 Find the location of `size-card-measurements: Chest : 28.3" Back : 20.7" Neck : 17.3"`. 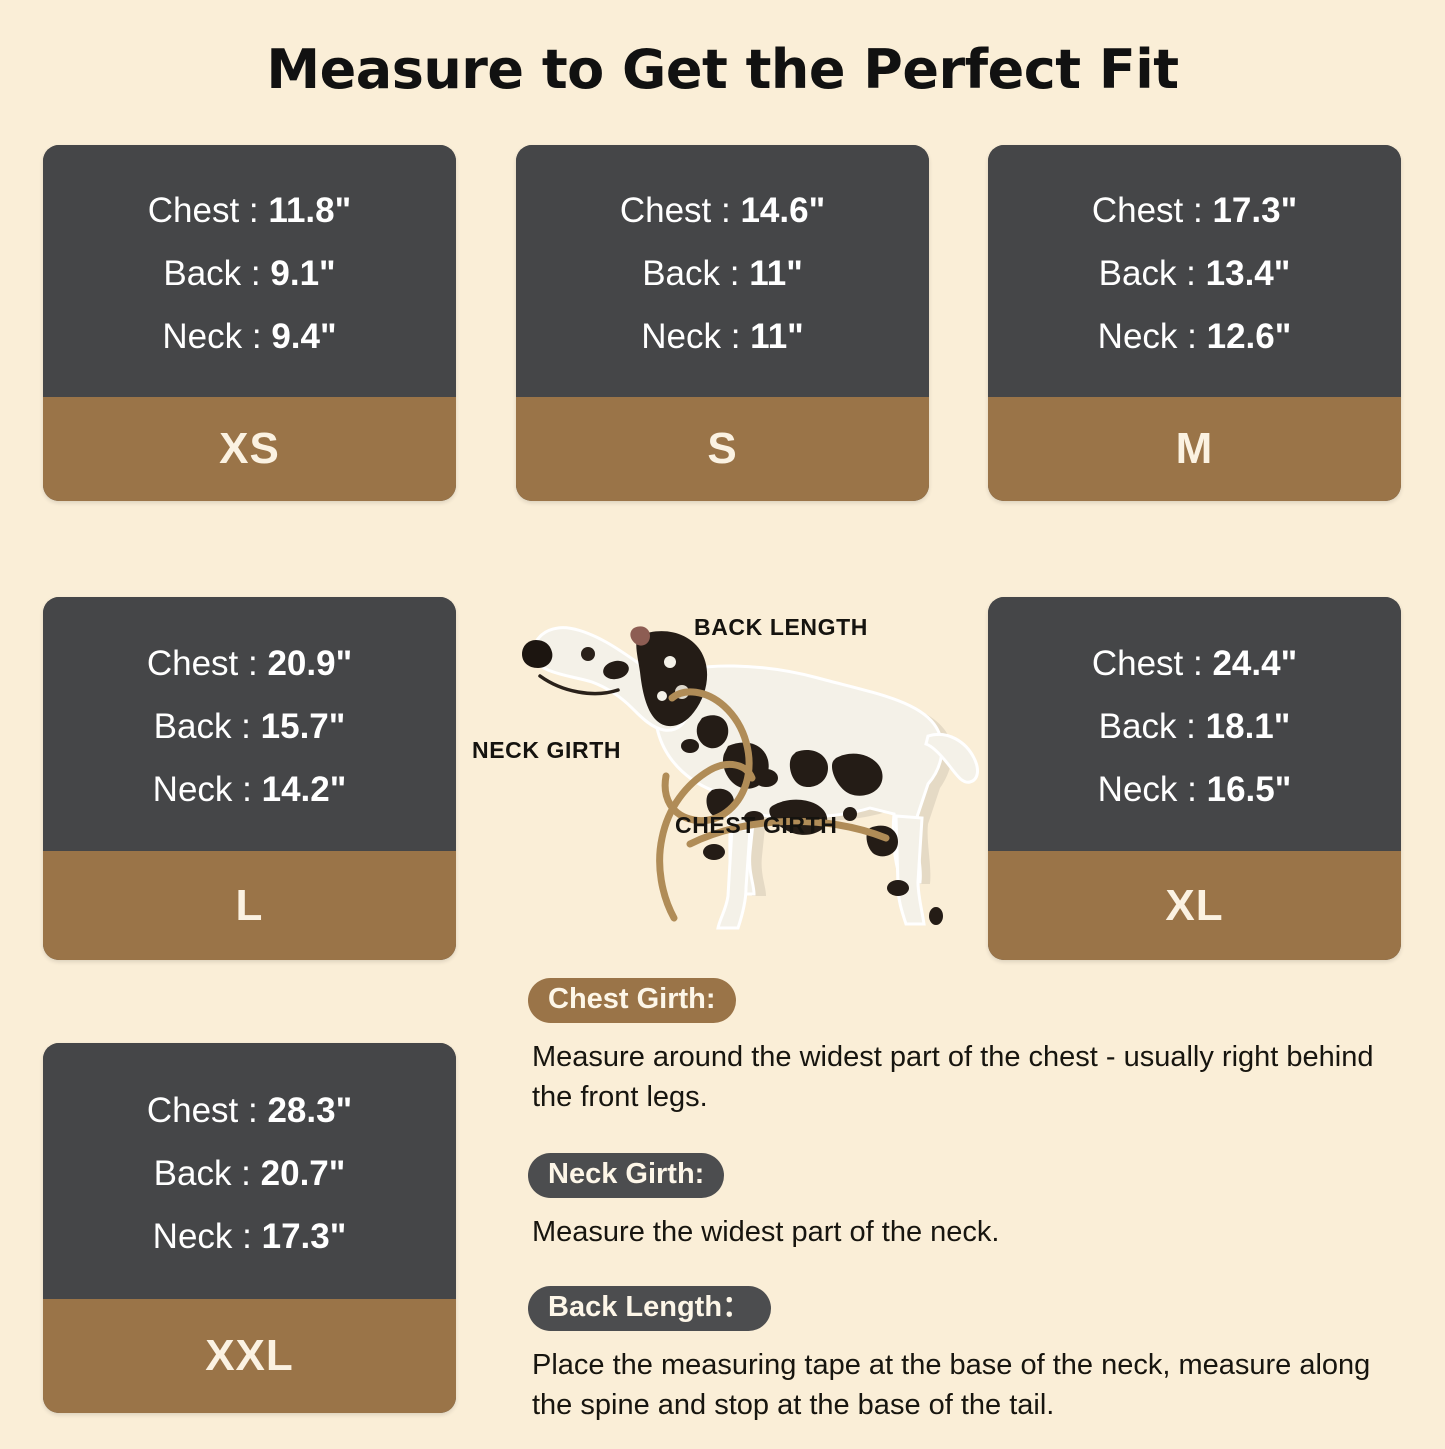

size-card-measurements: Chest : 28.3" Back : 20.7" Neck : 17.3" is located at coordinates (249, 1171).